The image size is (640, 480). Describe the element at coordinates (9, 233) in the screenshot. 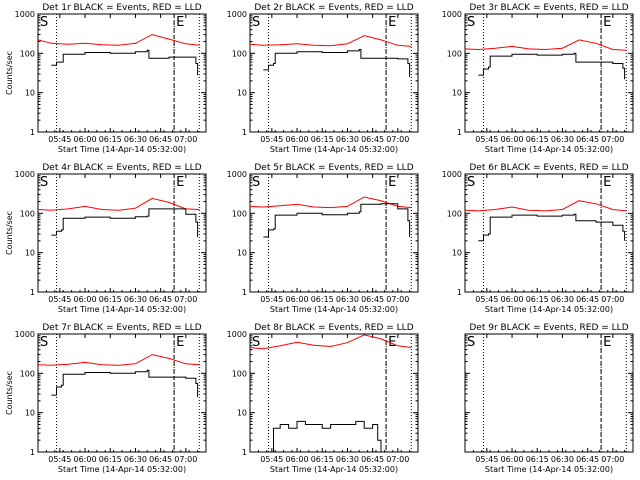

I see `y-axis-label: Counts/sec` at that location.